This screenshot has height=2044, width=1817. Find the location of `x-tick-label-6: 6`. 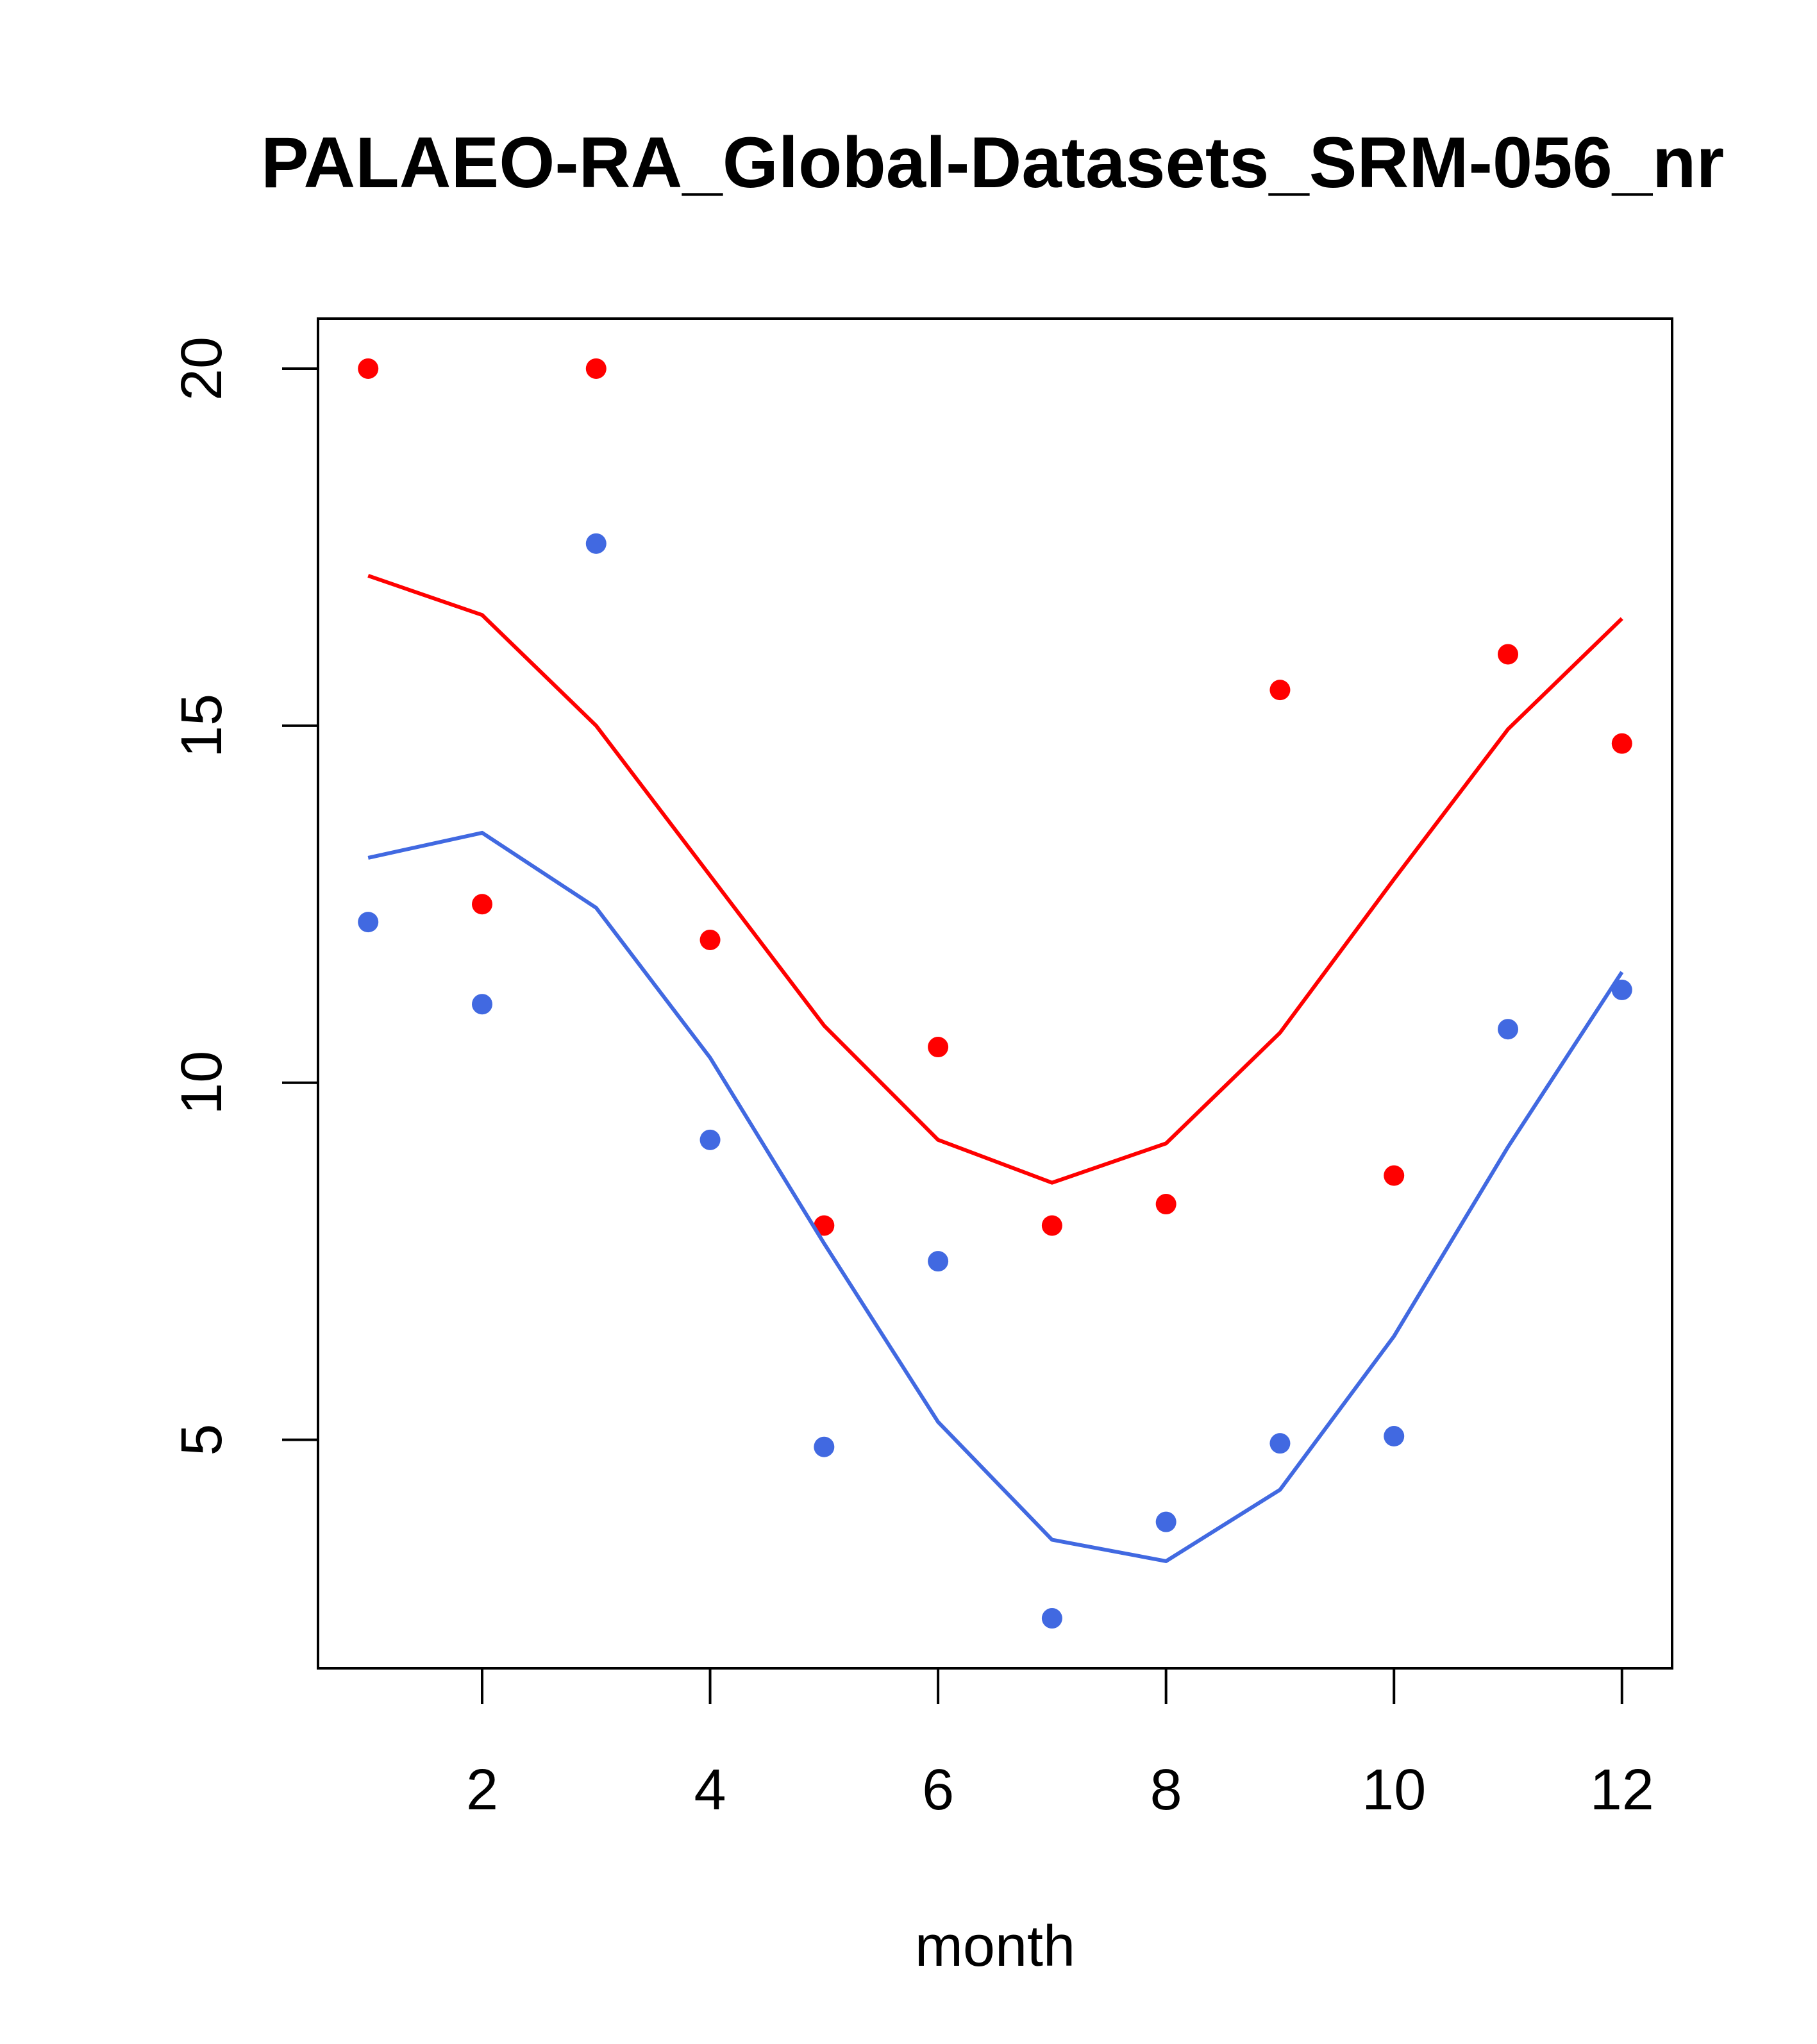

x-tick-label-6: 6 is located at coordinates (938, 1790).